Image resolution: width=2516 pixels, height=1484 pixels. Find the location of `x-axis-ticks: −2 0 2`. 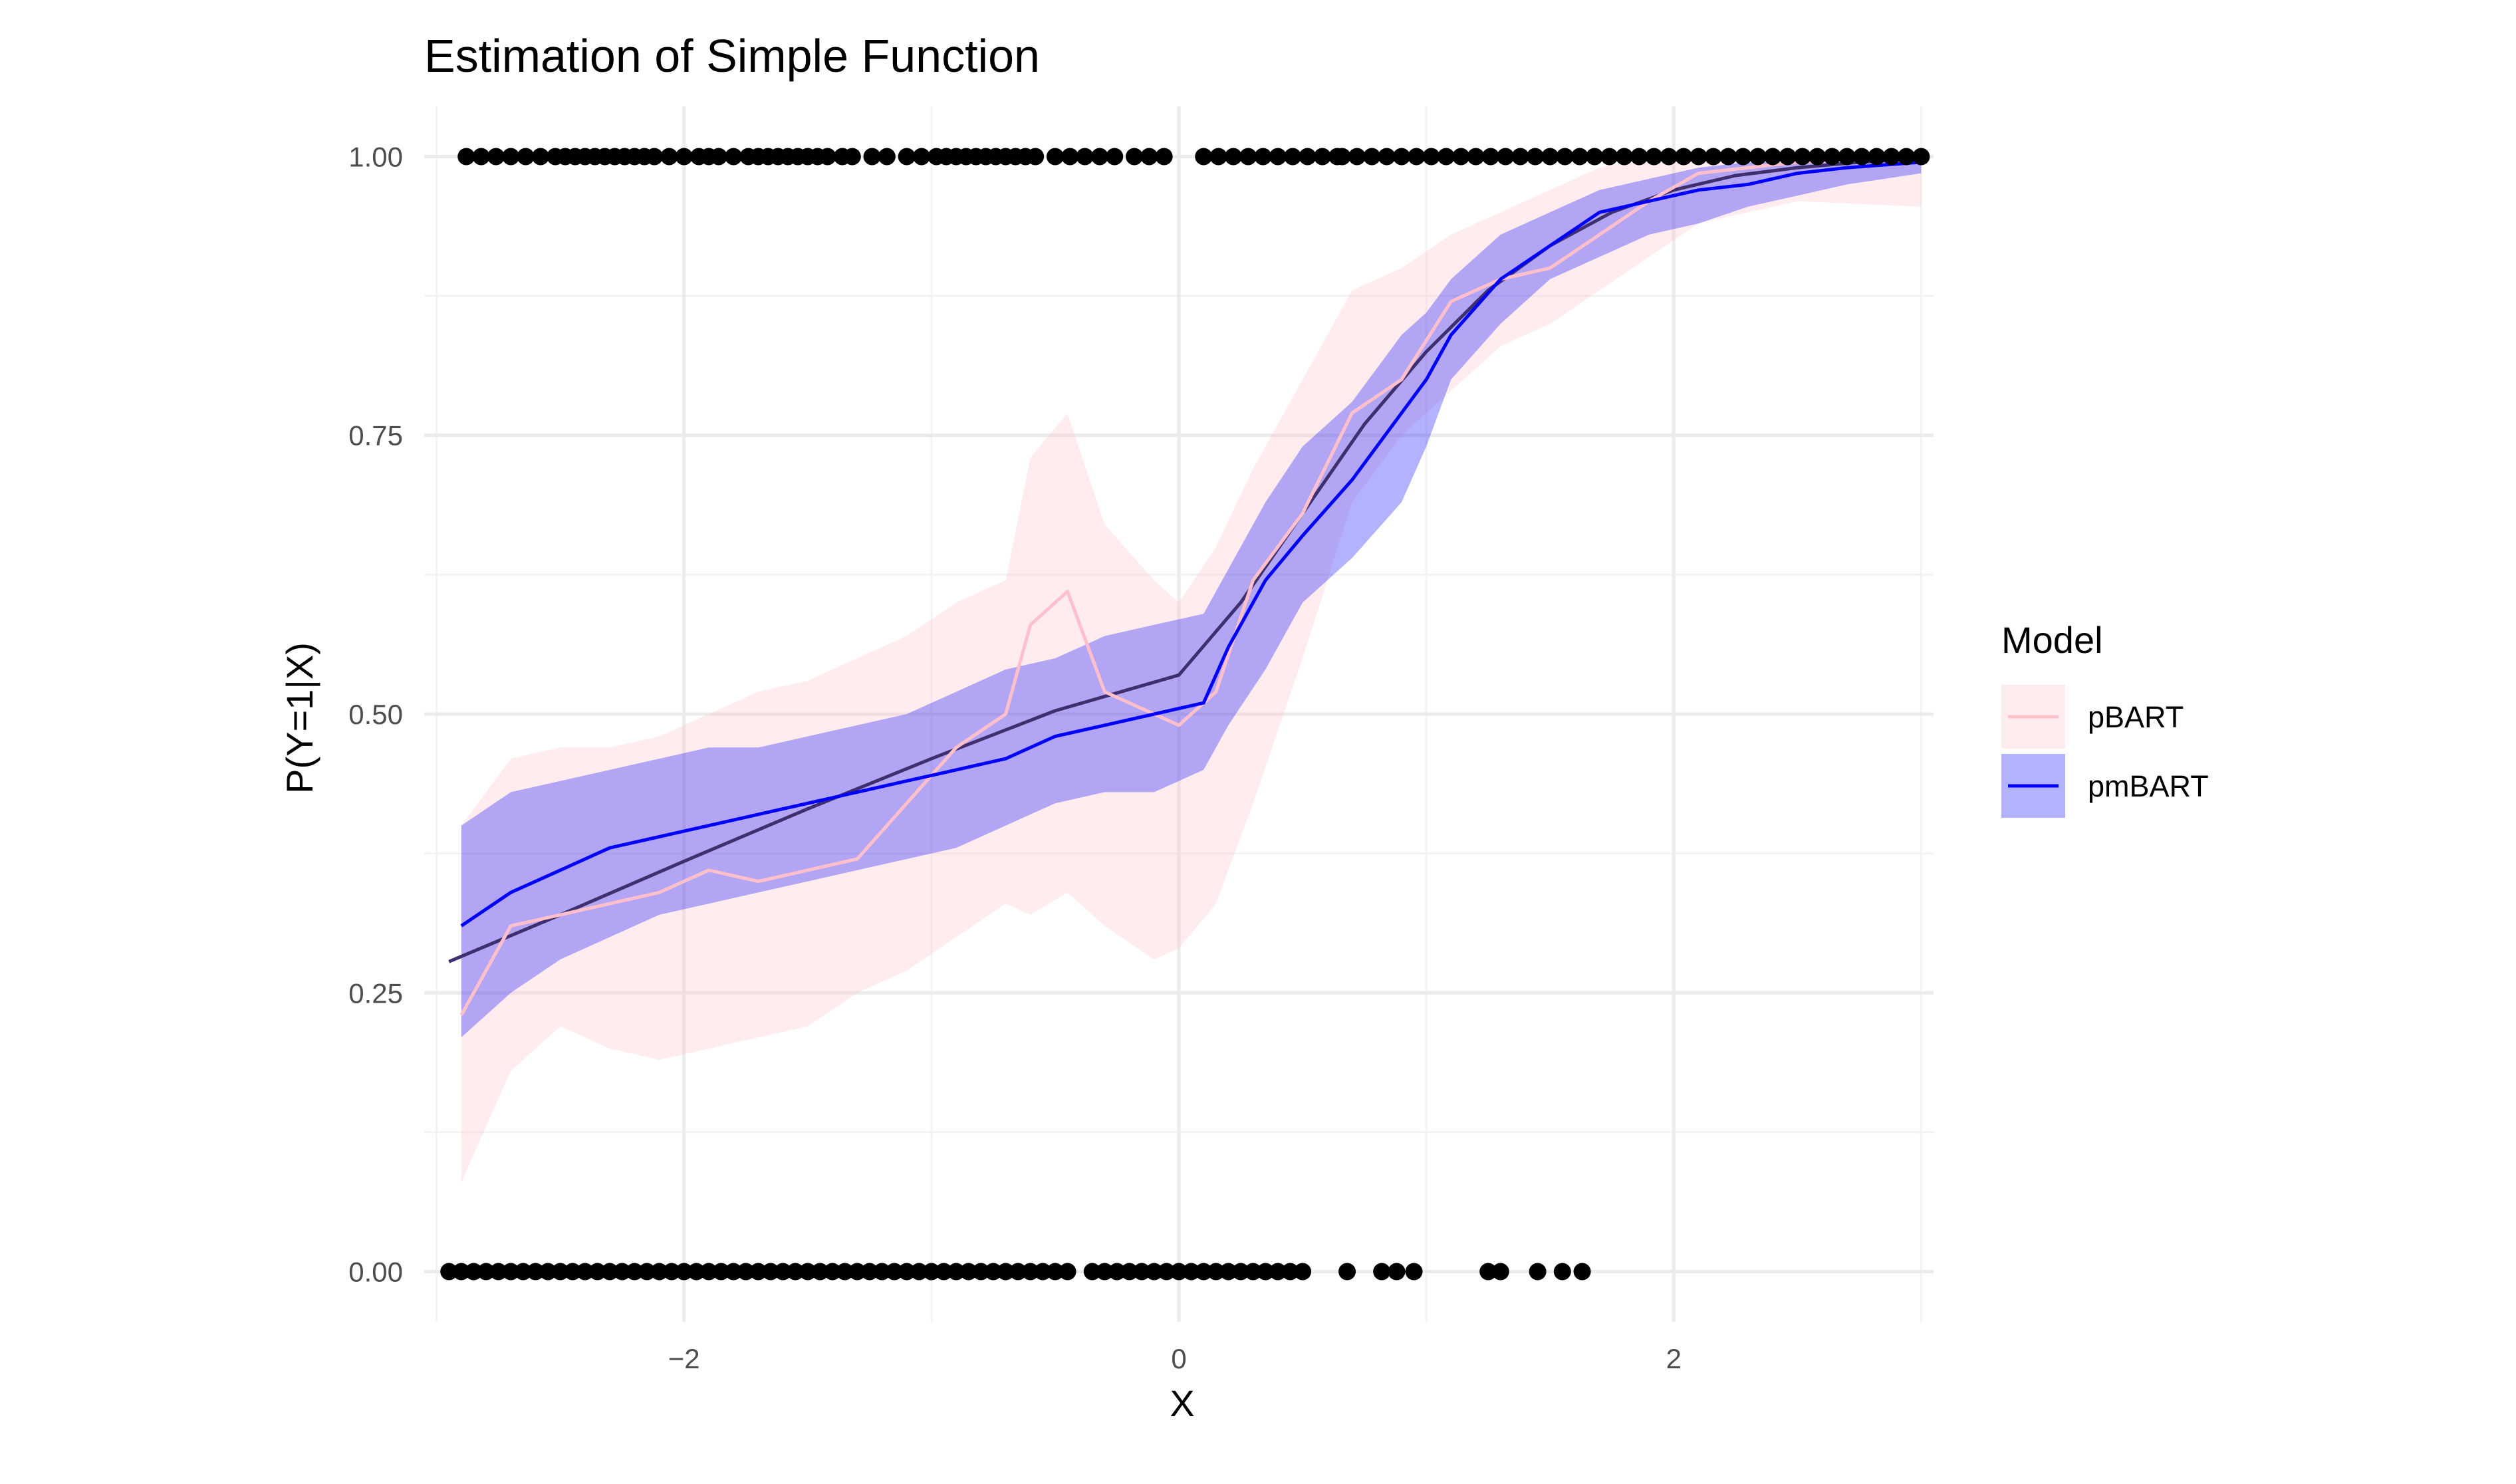

x-axis-ticks: −2 0 2 is located at coordinates (1175, 1358).